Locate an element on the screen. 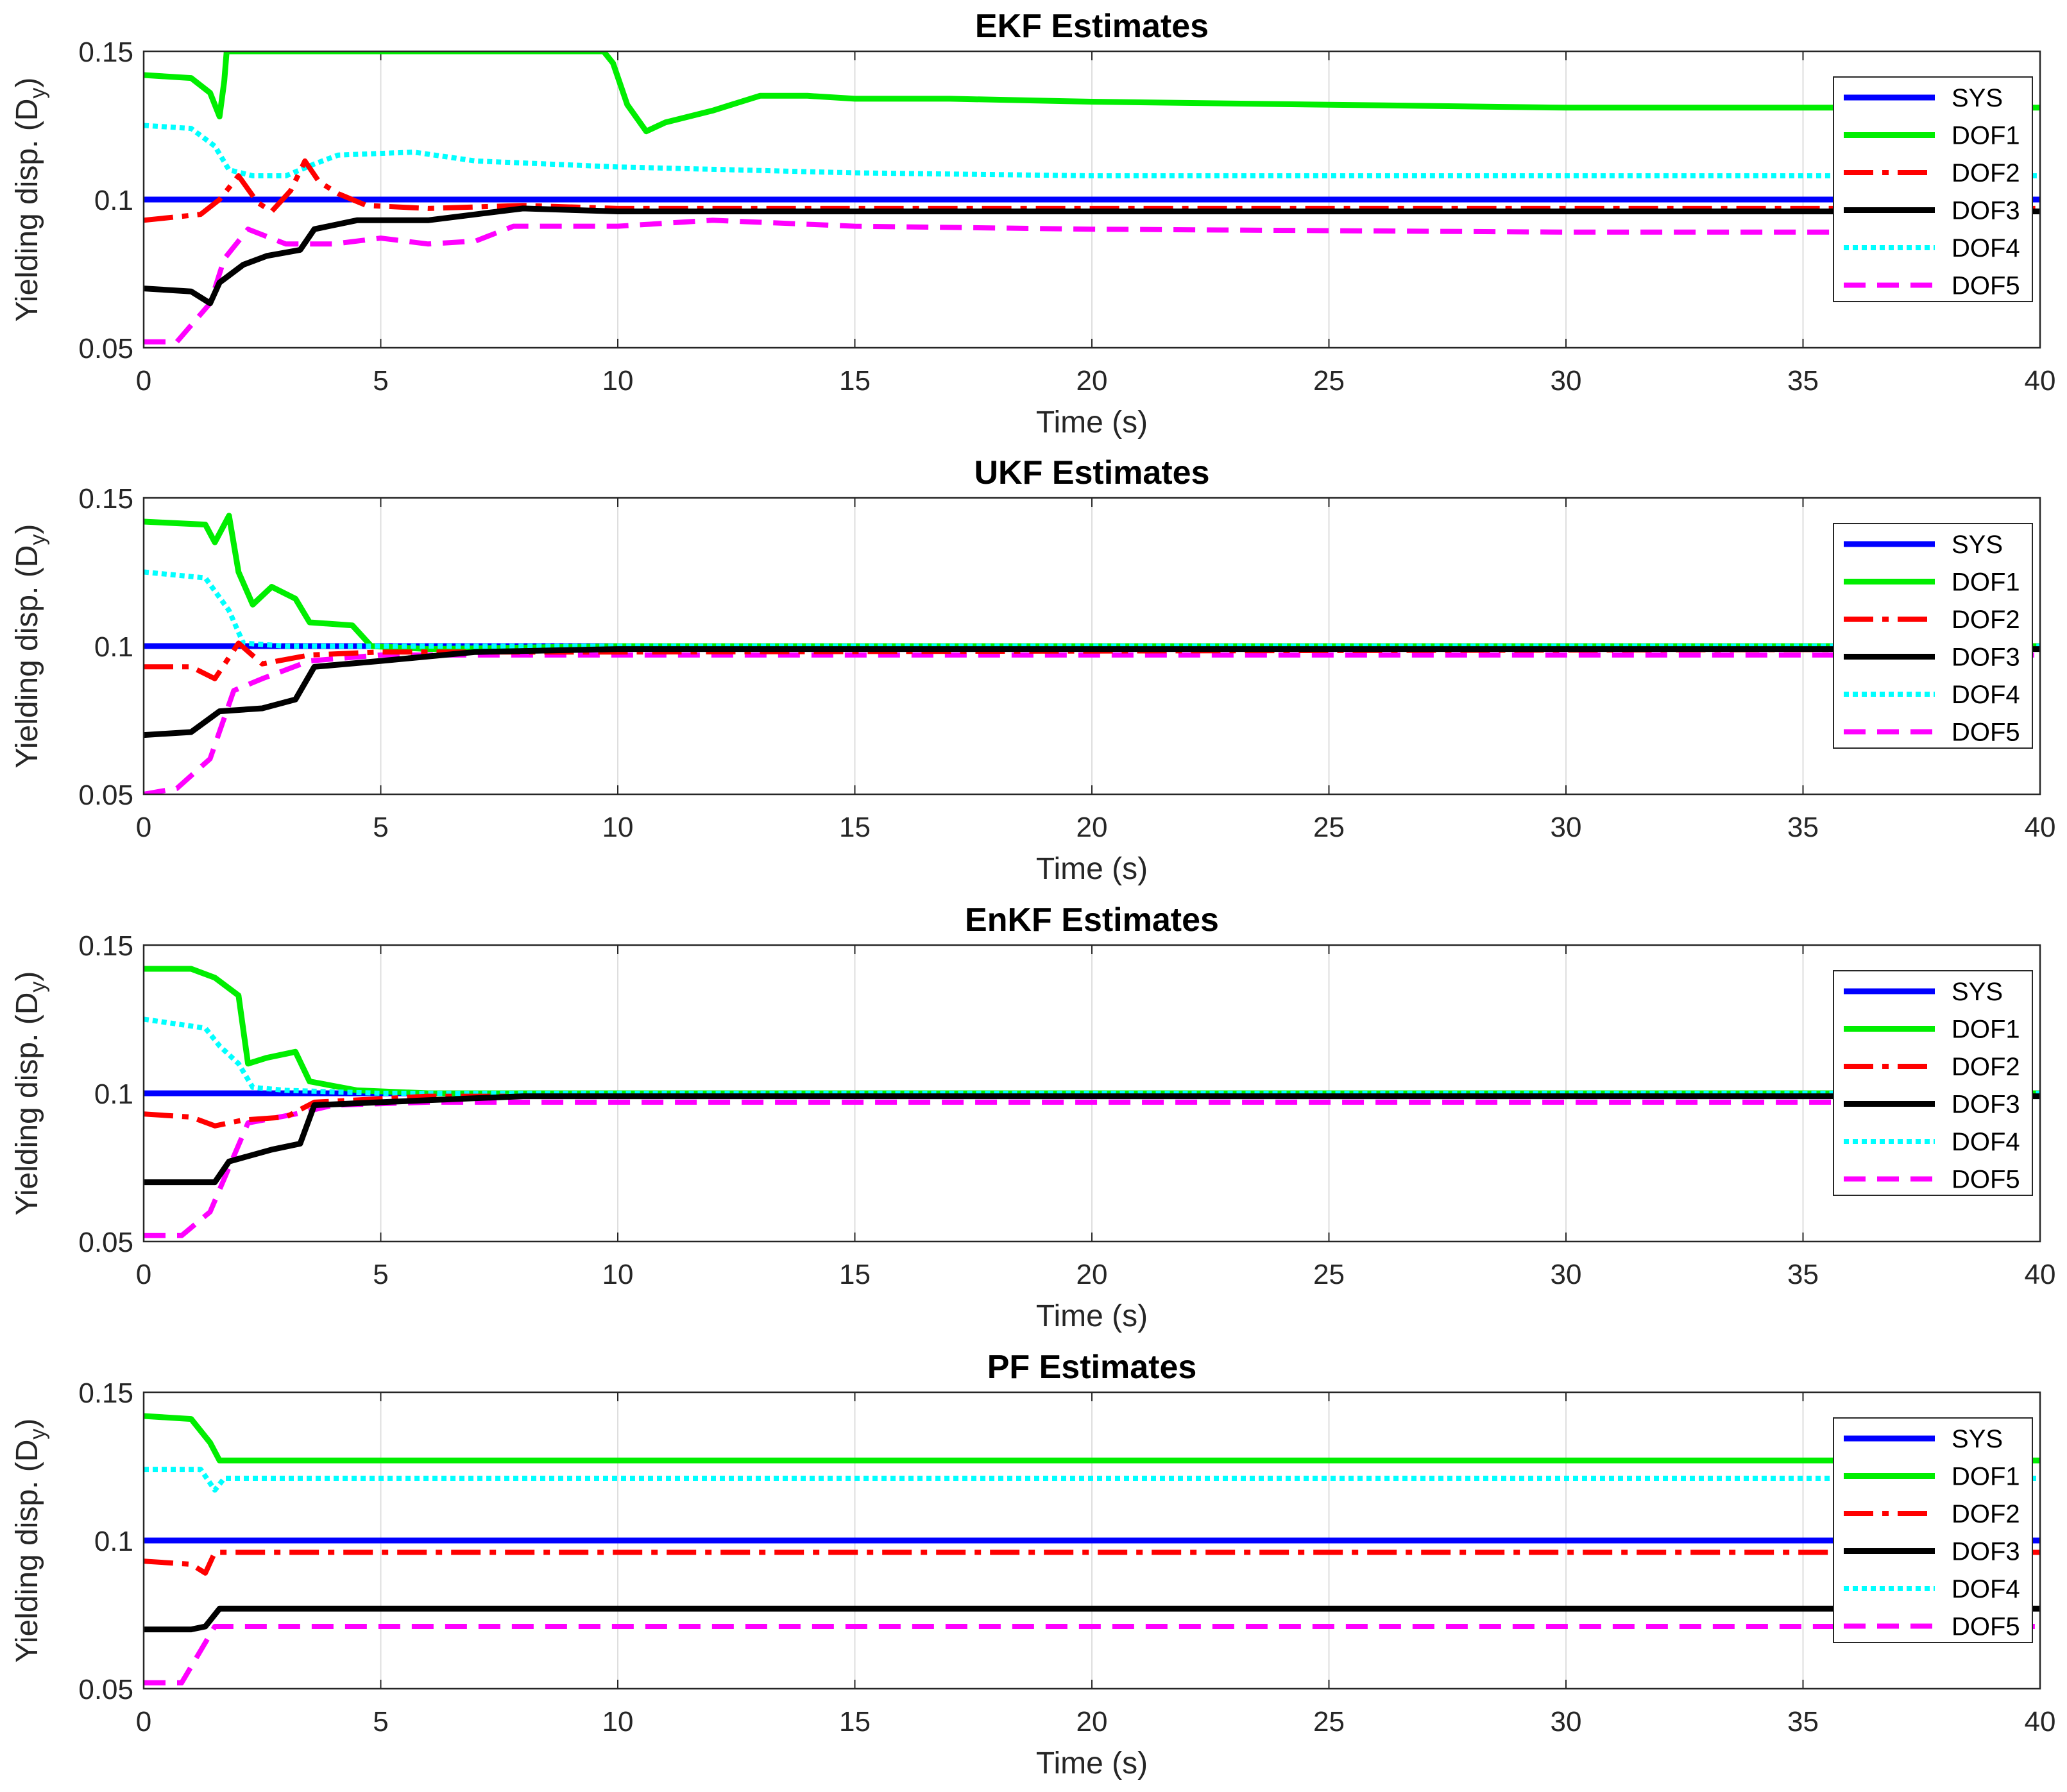 This screenshot has height=1792, width=2067. x-tick-label: 25 is located at coordinates (1329, 1274).